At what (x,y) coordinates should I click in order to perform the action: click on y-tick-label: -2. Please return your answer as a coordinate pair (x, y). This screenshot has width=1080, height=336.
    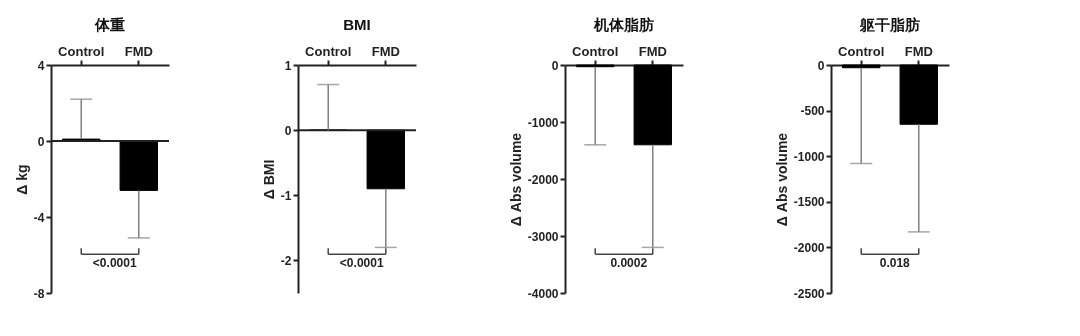
    Looking at the image, I should click on (286, 260).